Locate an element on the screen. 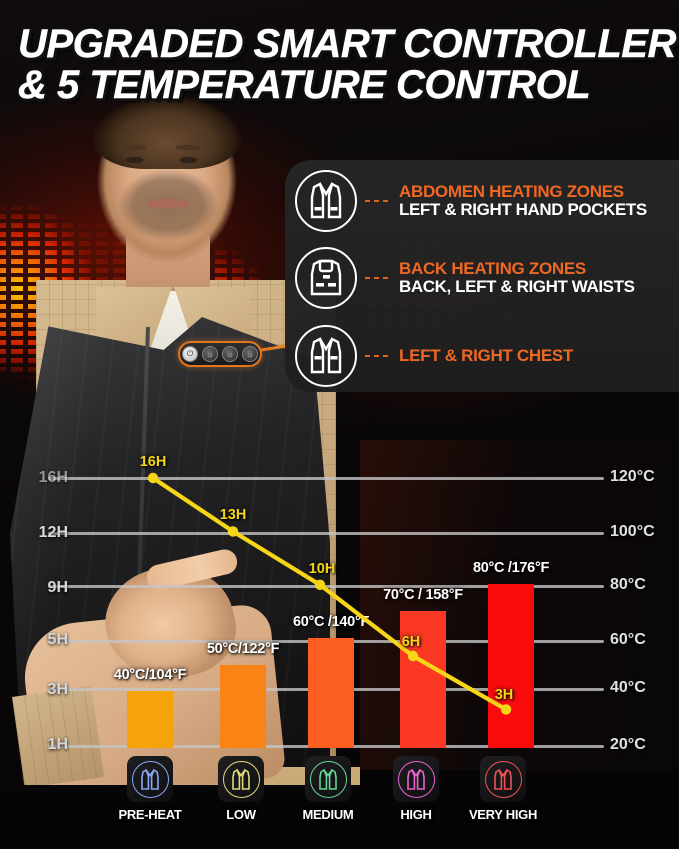 The image size is (679, 849). left-axis-tick: 5H is located at coordinates (57, 639).